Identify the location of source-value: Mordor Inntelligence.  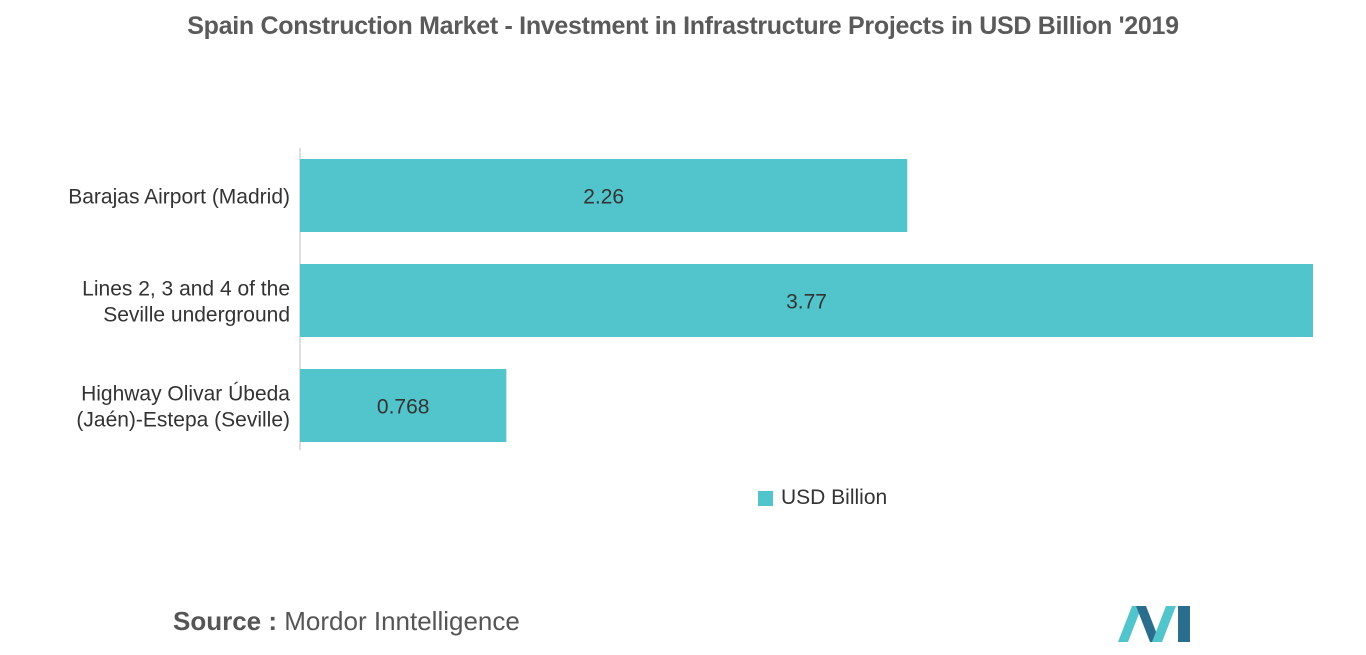
(402, 621).